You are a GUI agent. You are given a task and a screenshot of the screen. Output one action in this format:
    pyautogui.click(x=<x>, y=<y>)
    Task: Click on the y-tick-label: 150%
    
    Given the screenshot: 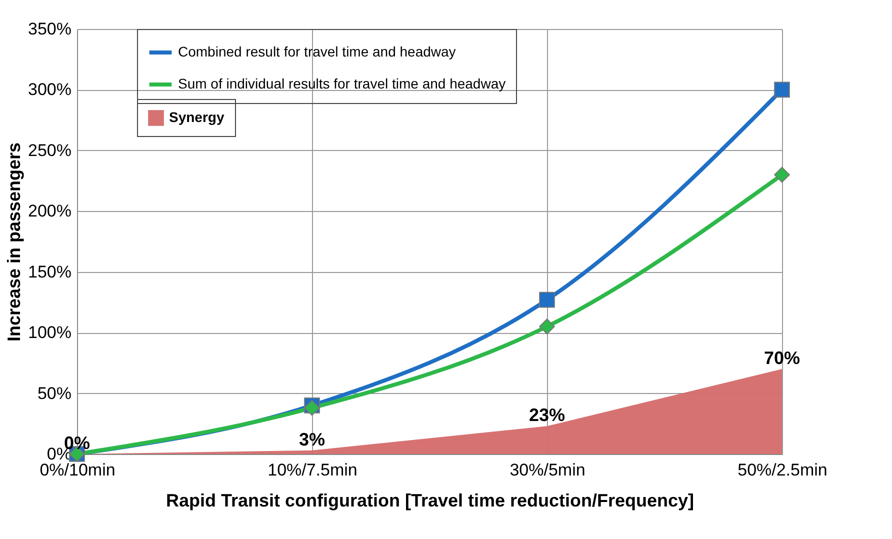 What is the action you would take?
    pyautogui.click(x=50, y=272)
    